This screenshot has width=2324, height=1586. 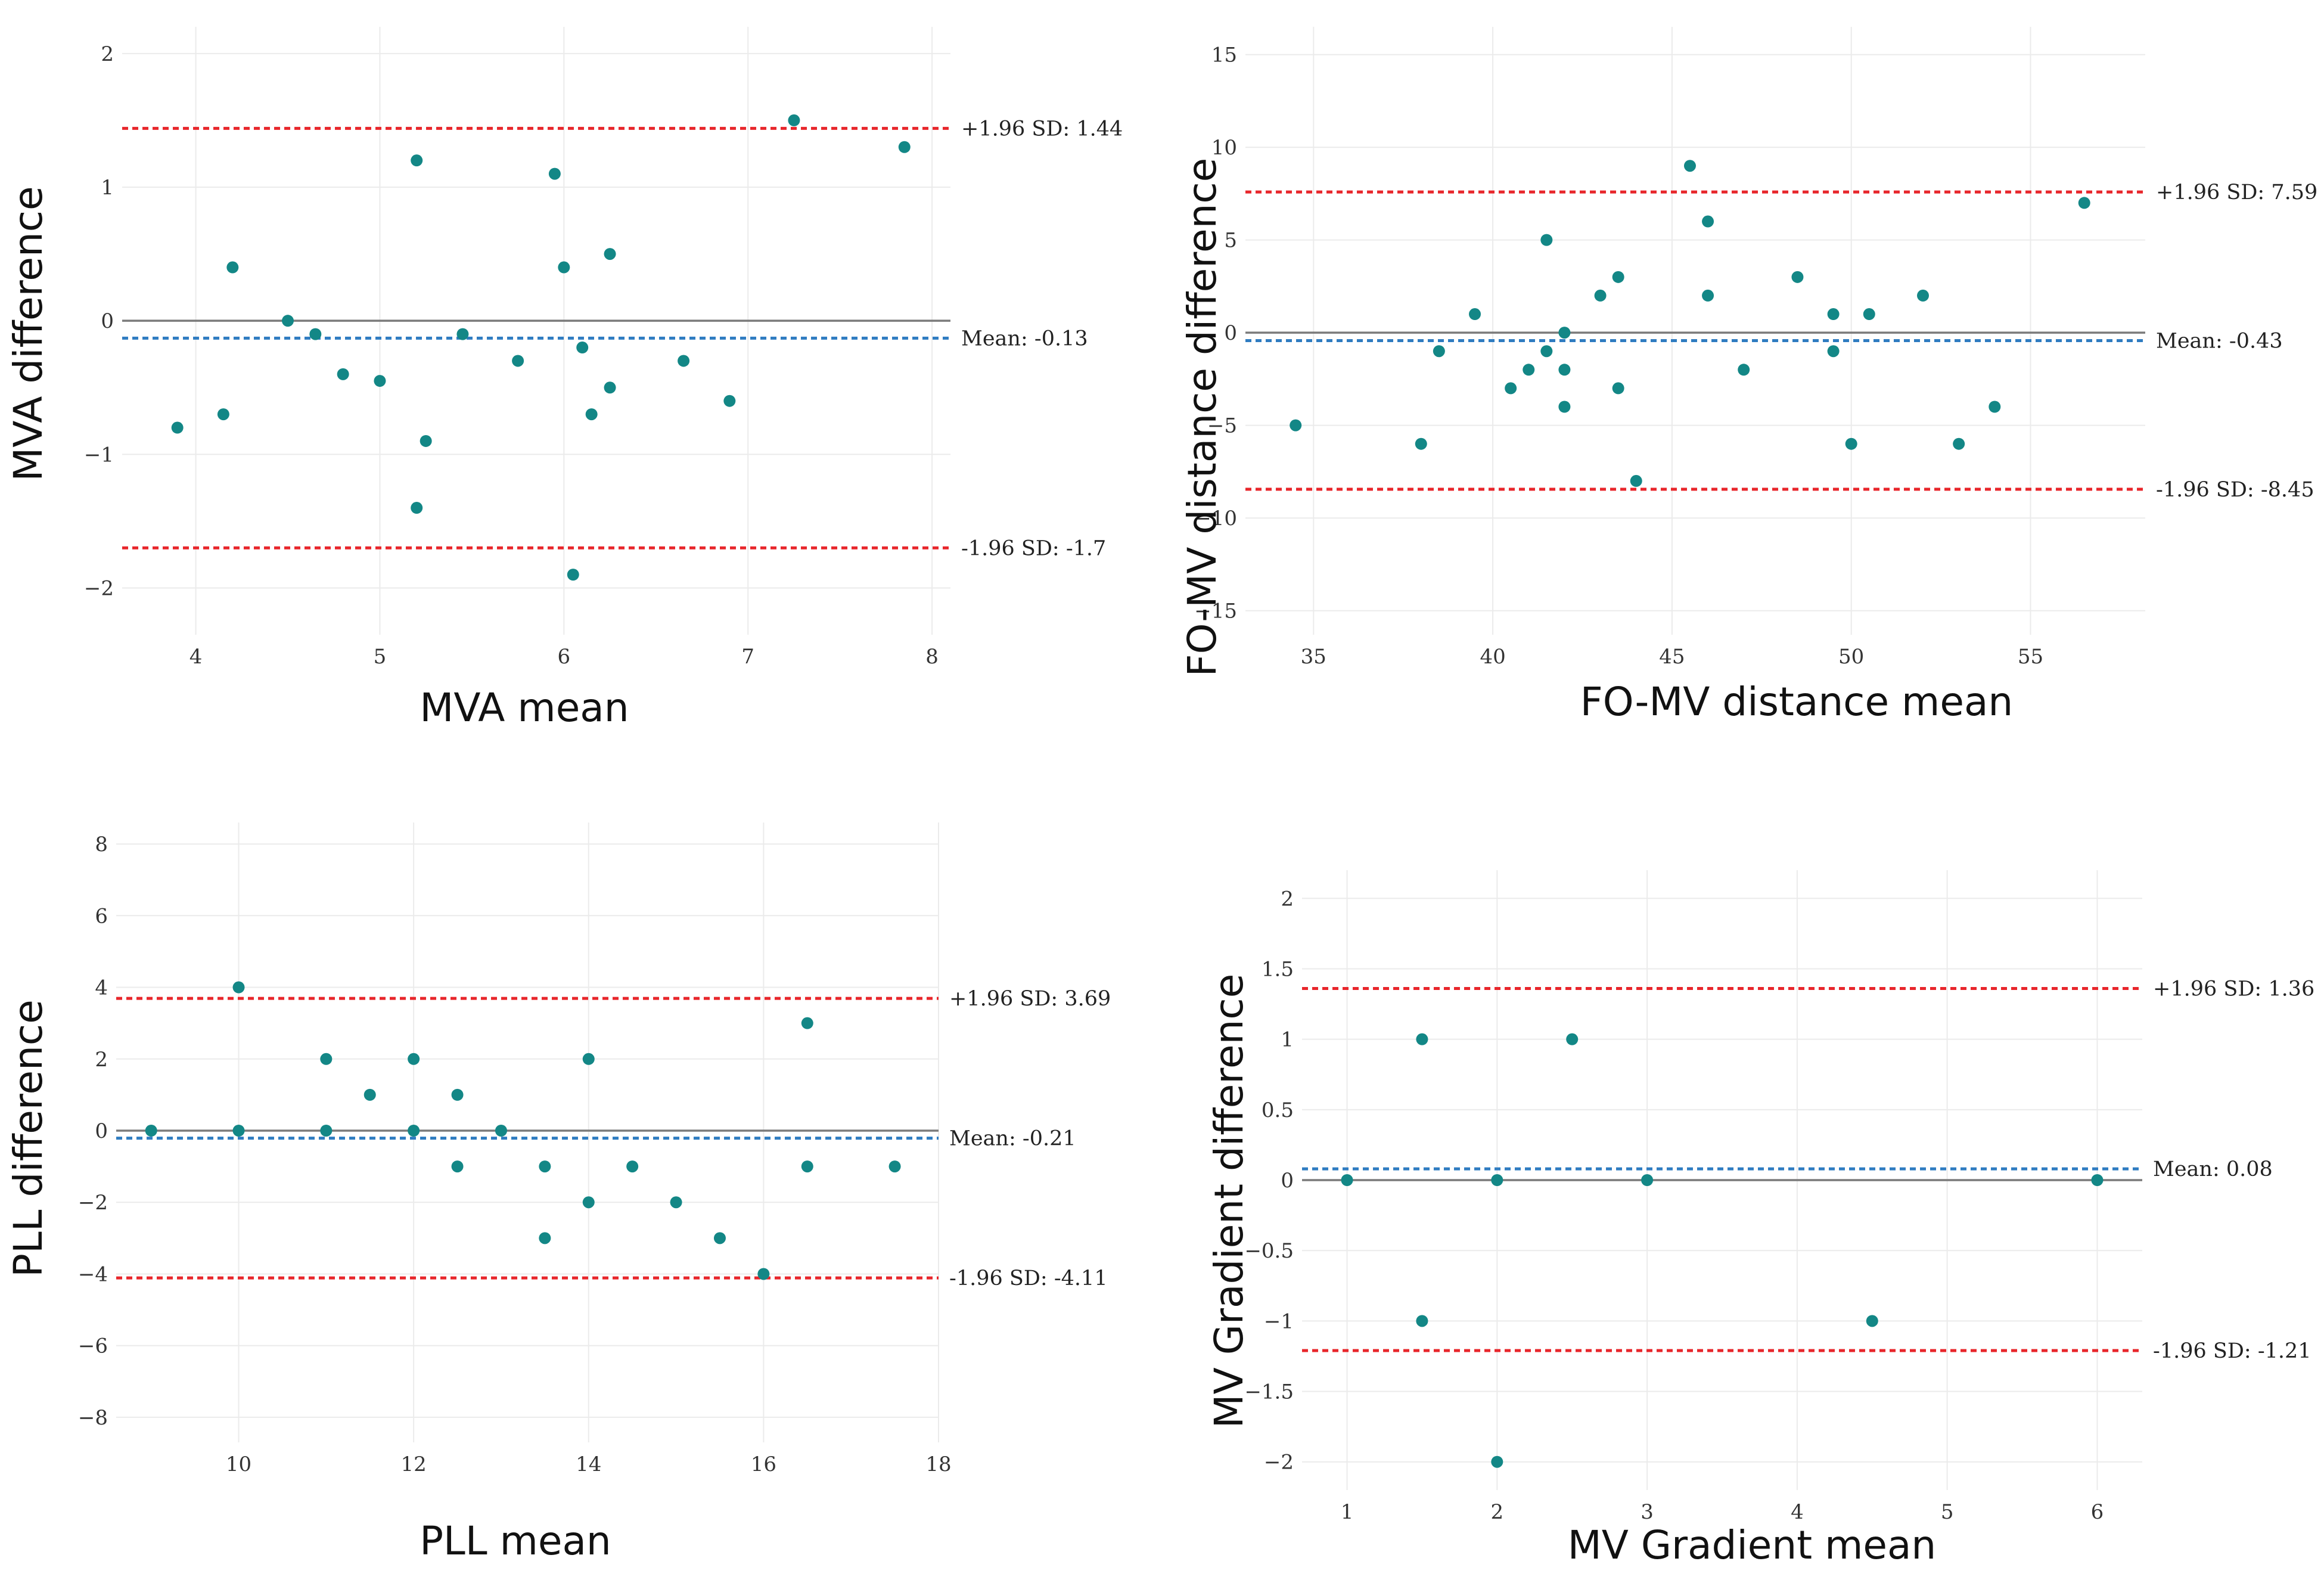 What do you see at coordinates (1230, 241) in the screenshot?
I see `y-tick-label: 5` at bounding box center [1230, 241].